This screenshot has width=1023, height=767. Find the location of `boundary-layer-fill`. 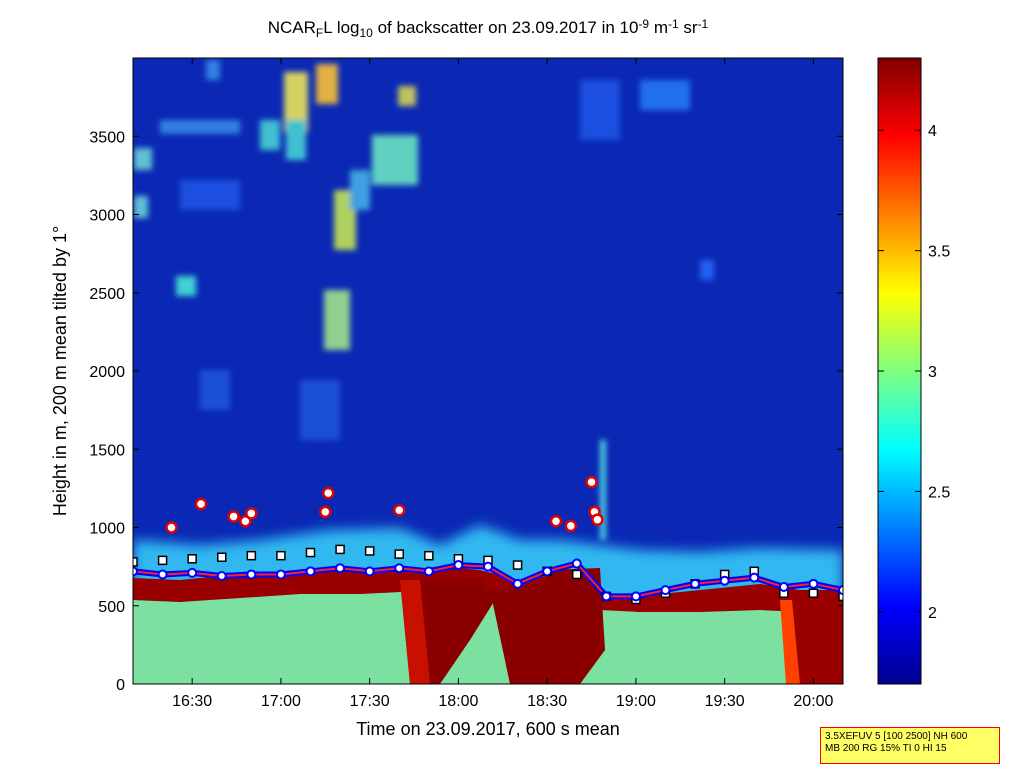

boundary-layer-fill is located at coordinates (488, 638).